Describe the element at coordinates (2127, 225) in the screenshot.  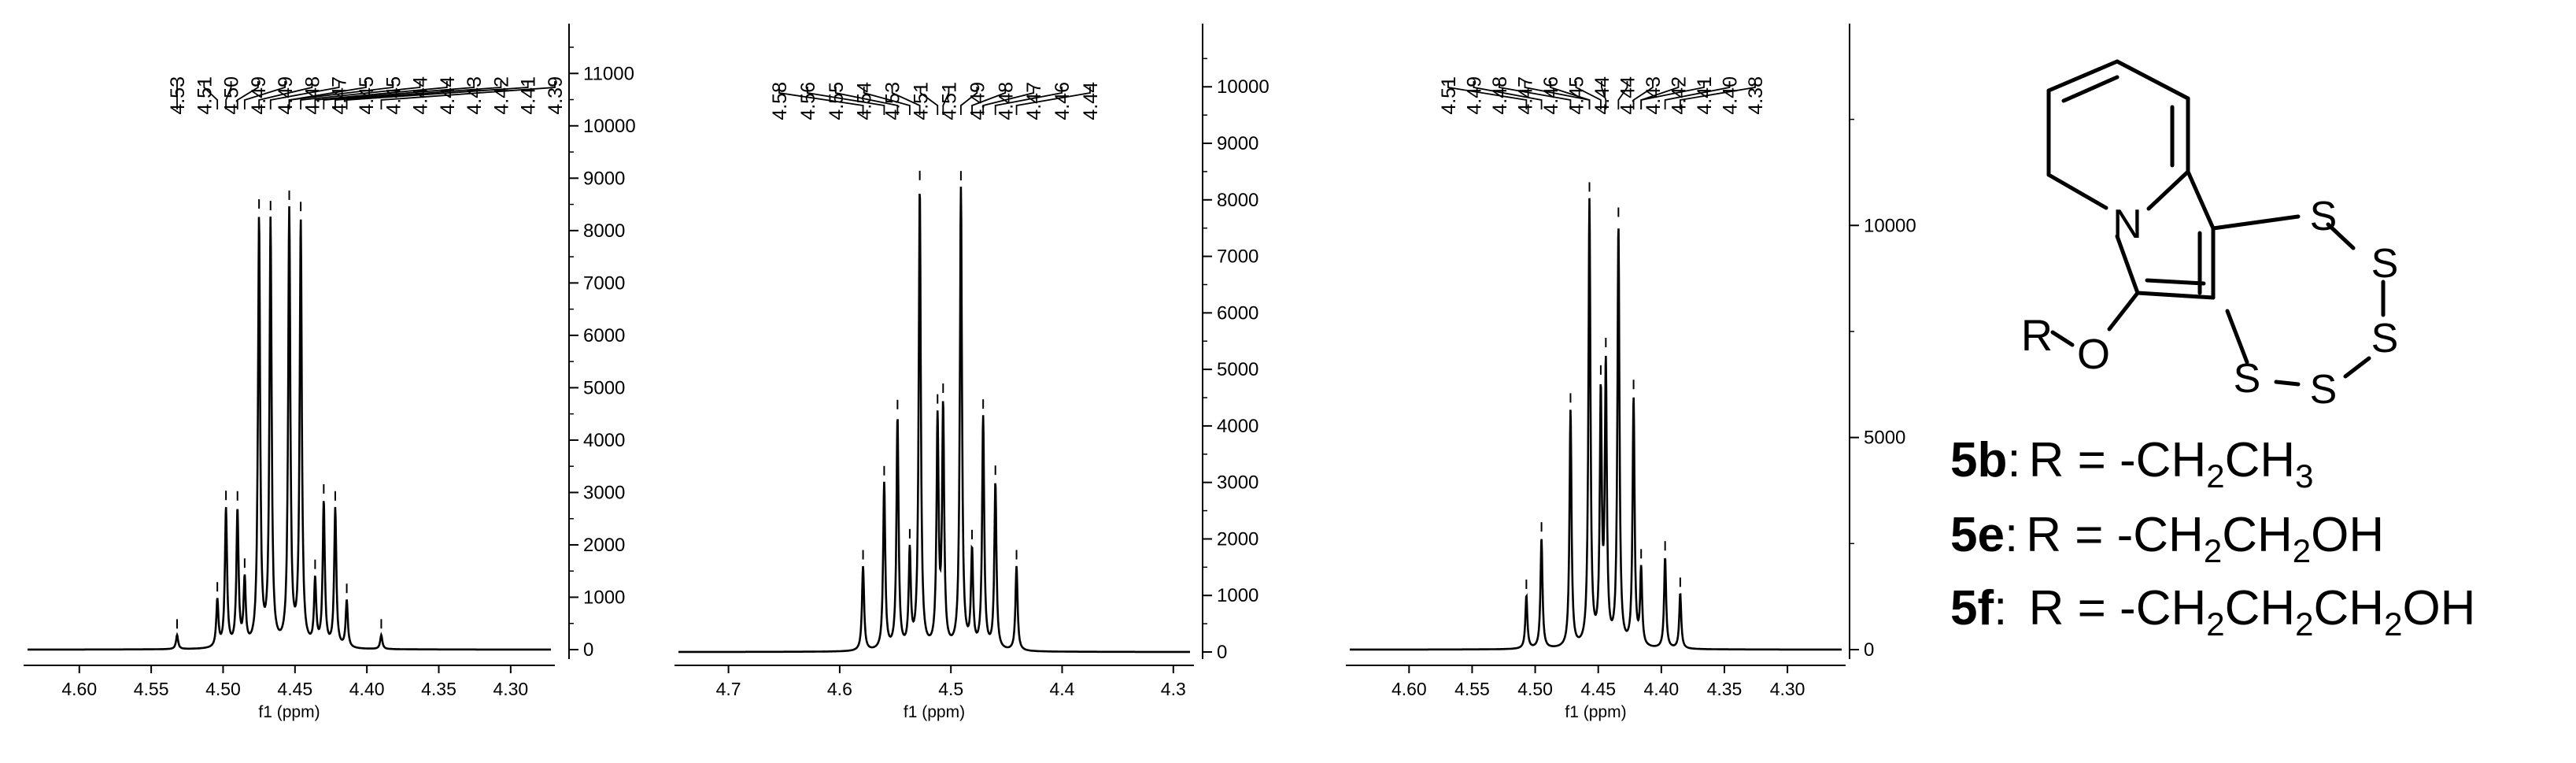
I see `nitrogen-atom: N` at that location.